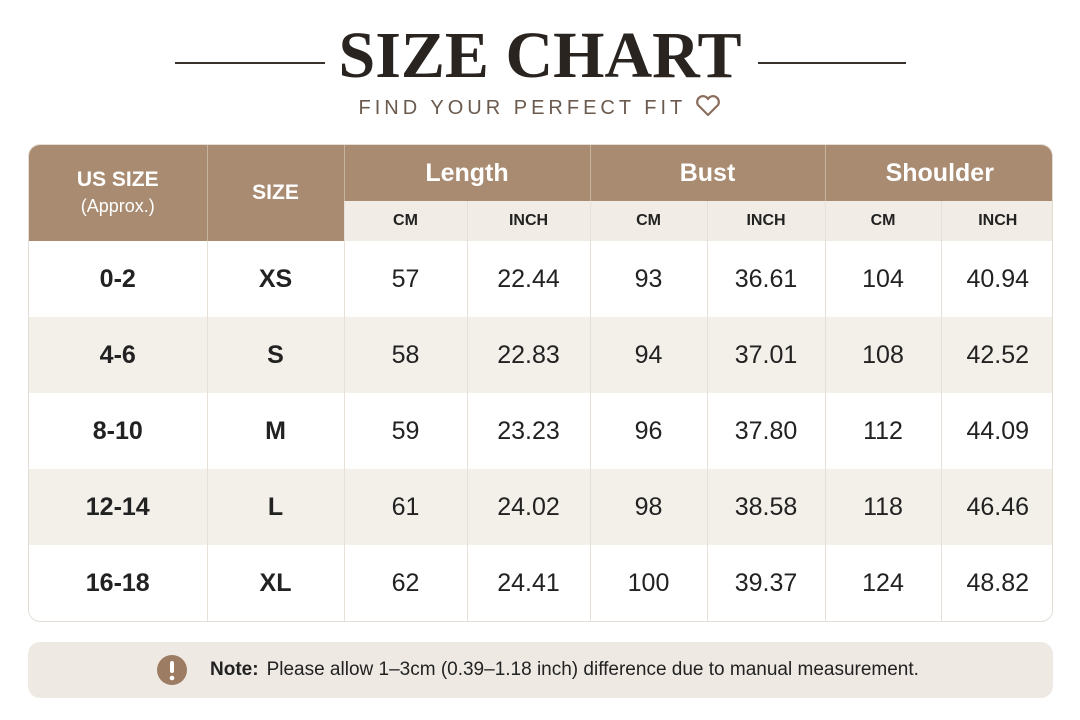  Describe the element at coordinates (467, 173) in the screenshot. I see `group-header: Length` at that location.